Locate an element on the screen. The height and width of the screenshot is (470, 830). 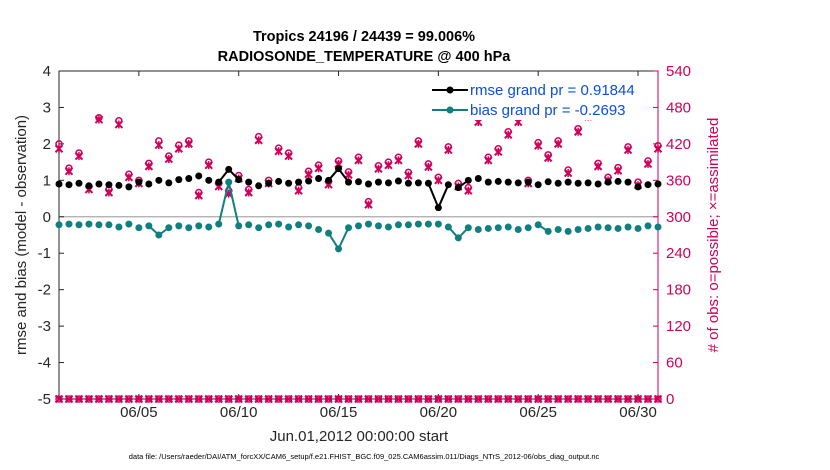
left-tick-label: 0 is located at coordinates (47, 217).